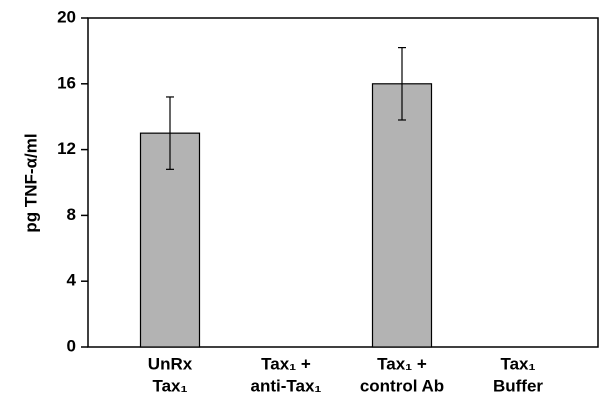 This screenshot has width=599, height=411. What do you see at coordinates (72, 280) in the screenshot?
I see `y-tick-label: 4` at bounding box center [72, 280].